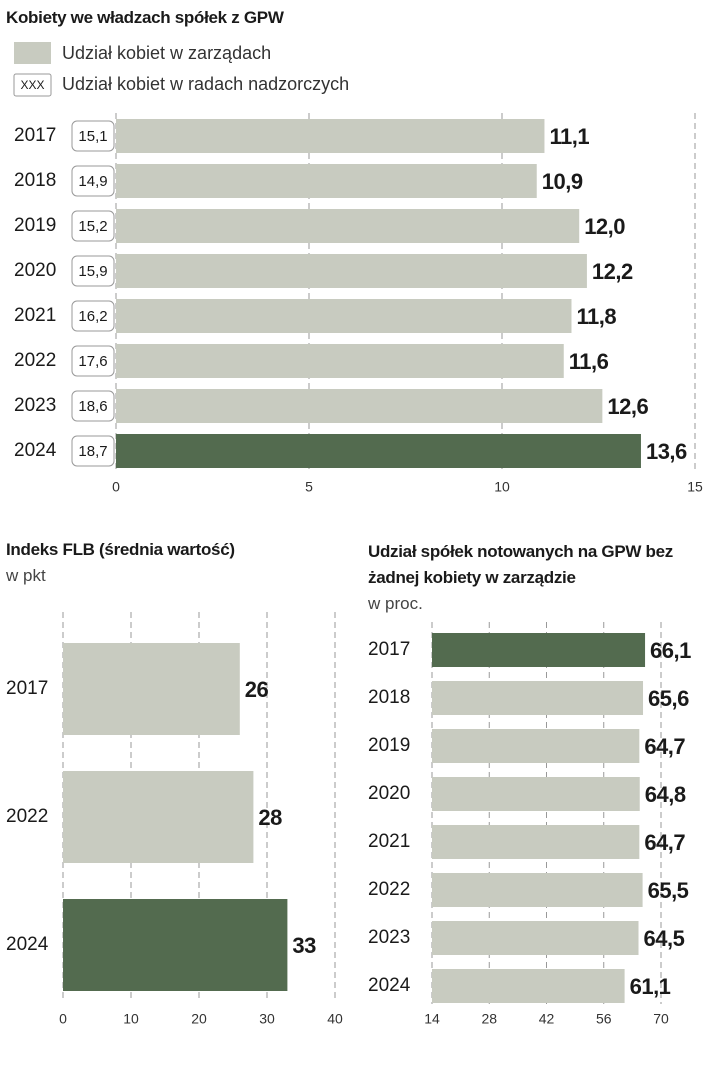  I want to click on value-label: 10,9, so click(562, 181).